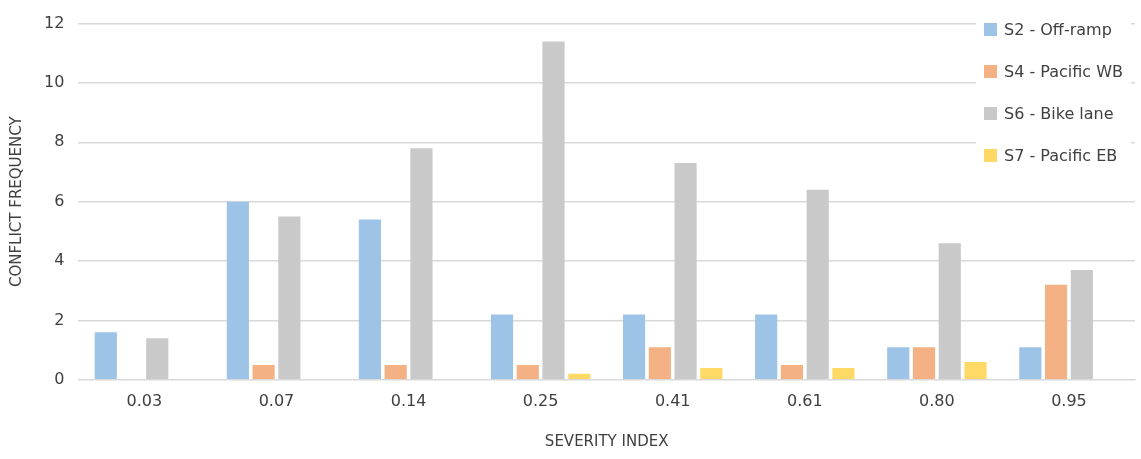 The image size is (1141, 459). What do you see at coordinates (59, 141) in the screenshot?
I see `y-tick-label: 8` at bounding box center [59, 141].